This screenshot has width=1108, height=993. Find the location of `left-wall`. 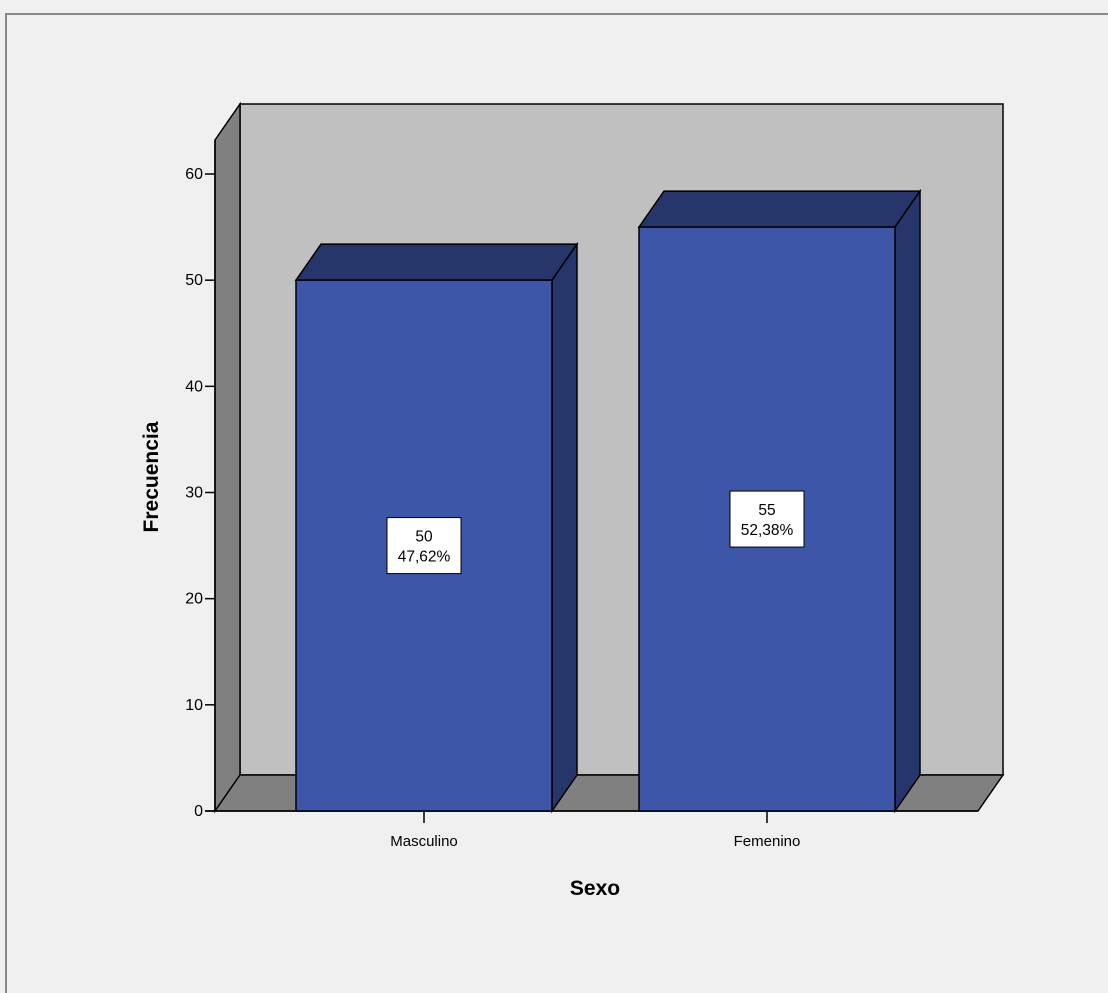

left-wall is located at coordinates (227, 457).